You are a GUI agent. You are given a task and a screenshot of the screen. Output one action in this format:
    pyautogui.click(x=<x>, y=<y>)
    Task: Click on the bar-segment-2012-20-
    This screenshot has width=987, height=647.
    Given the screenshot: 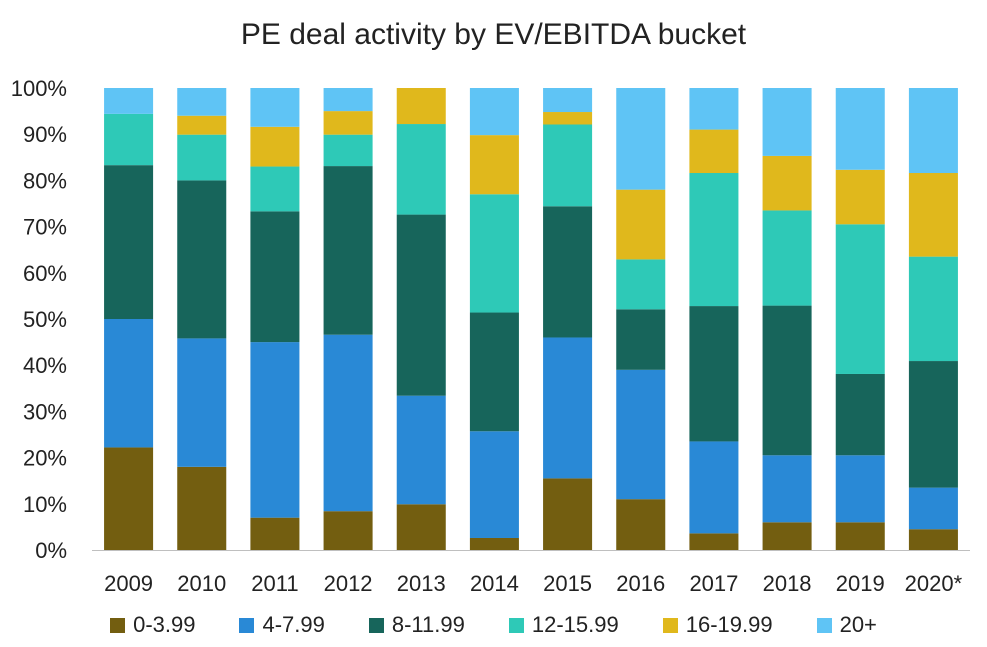 What is the action you would take?
    pyautogui.click(x=348, y=100)
    